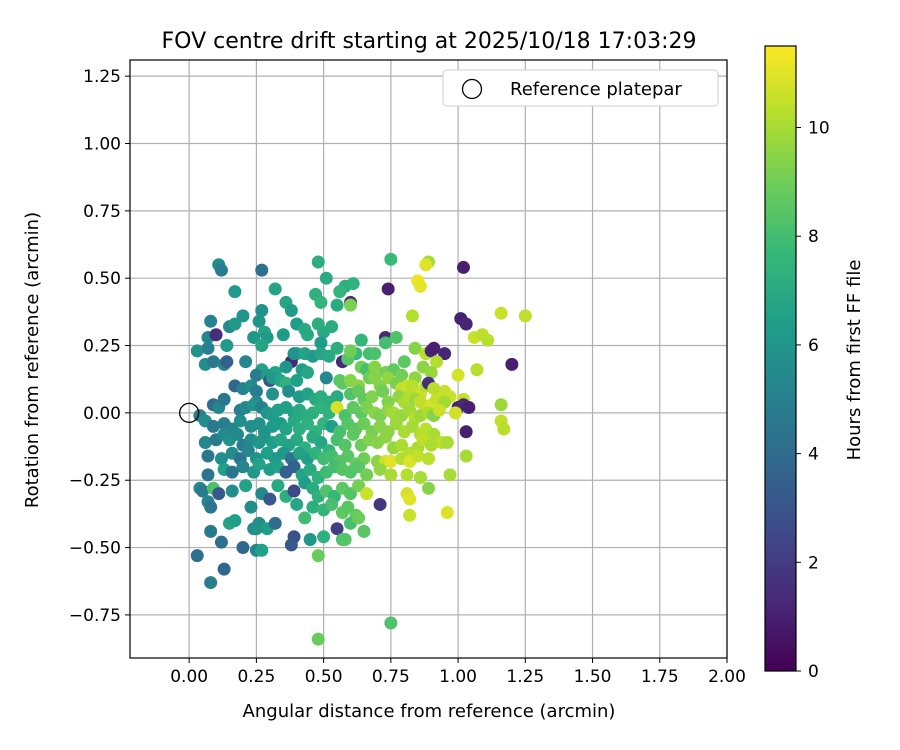 This screenshot has height=750, width=900. Describe the element at coordinates (813, 455) in the screenshot. I see `colorbar-tick-label: 4` at that location.